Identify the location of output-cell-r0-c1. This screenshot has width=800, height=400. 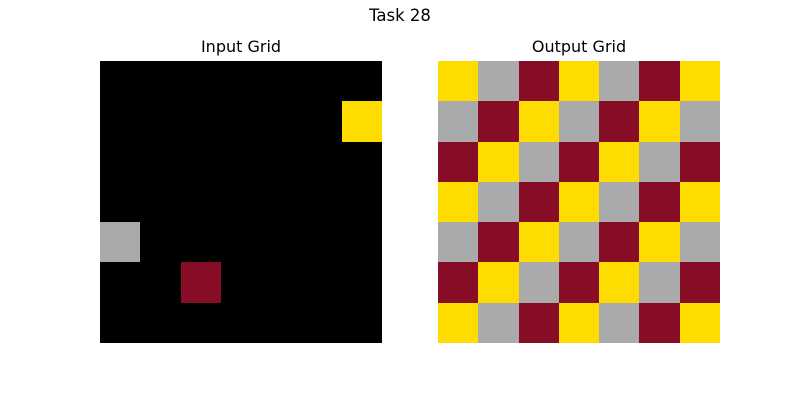
(498, 81).